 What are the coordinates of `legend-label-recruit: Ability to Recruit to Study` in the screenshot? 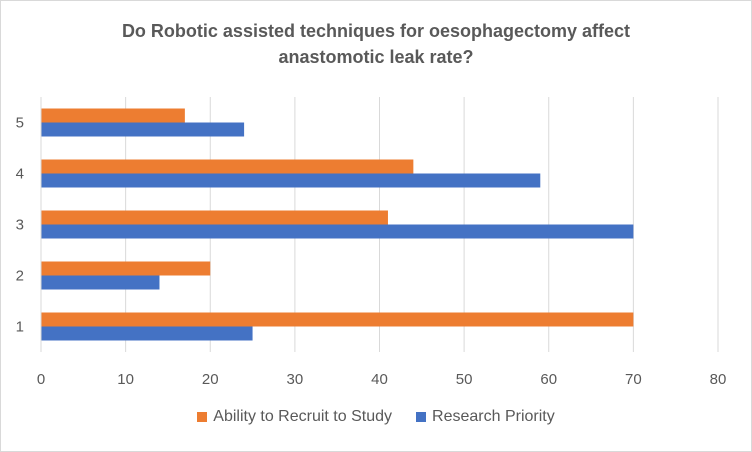 It's located at (303, 416).